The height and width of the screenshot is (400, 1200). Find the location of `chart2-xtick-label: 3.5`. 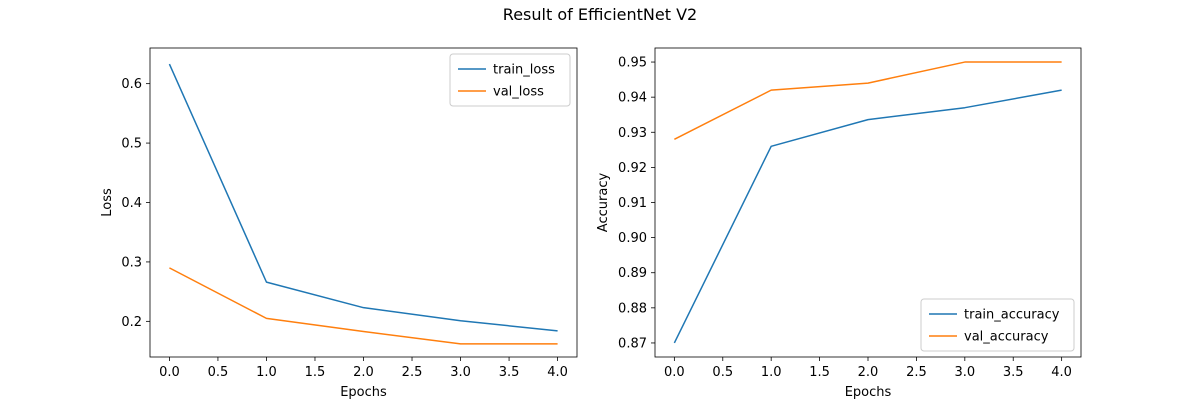

chart2-xtick-label: 3.5 is located at coordinates (1013, 372).